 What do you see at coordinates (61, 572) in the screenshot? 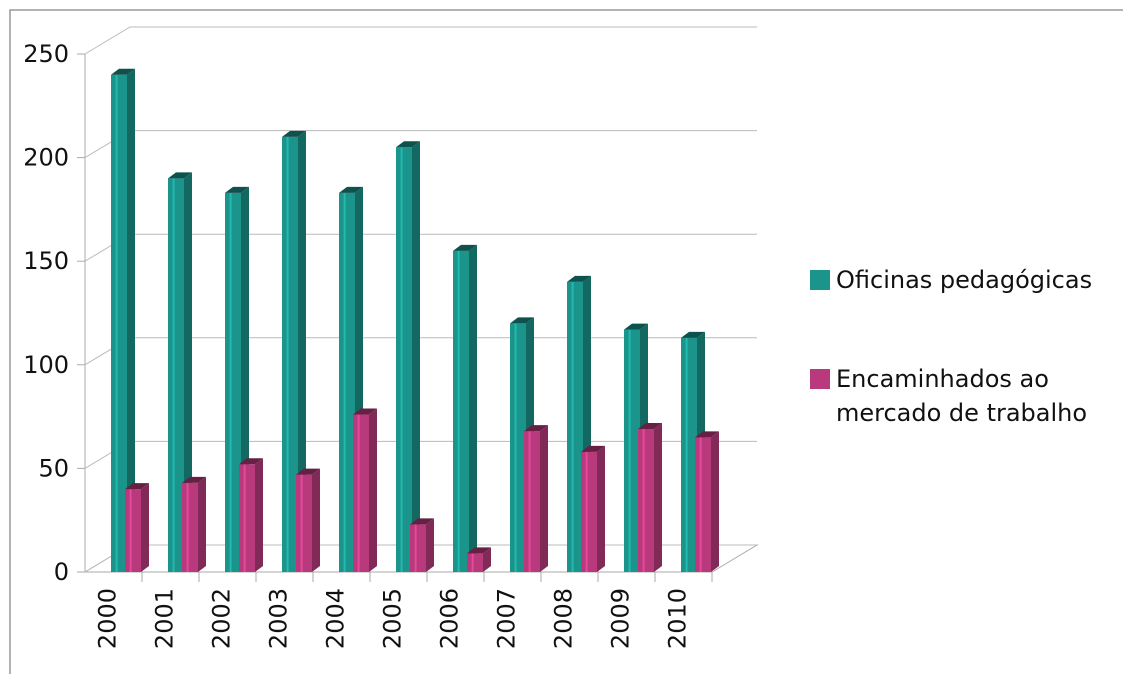
I see `y-tick-label: 0` at bounding box center [61, 572].